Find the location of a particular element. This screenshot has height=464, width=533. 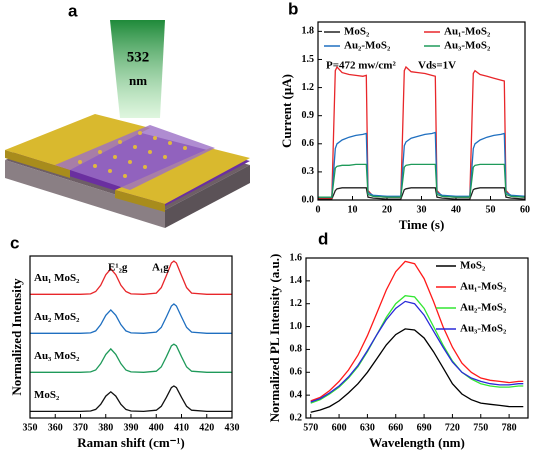

y-tick-label: 0.4 is located at coordinates (296, 394).